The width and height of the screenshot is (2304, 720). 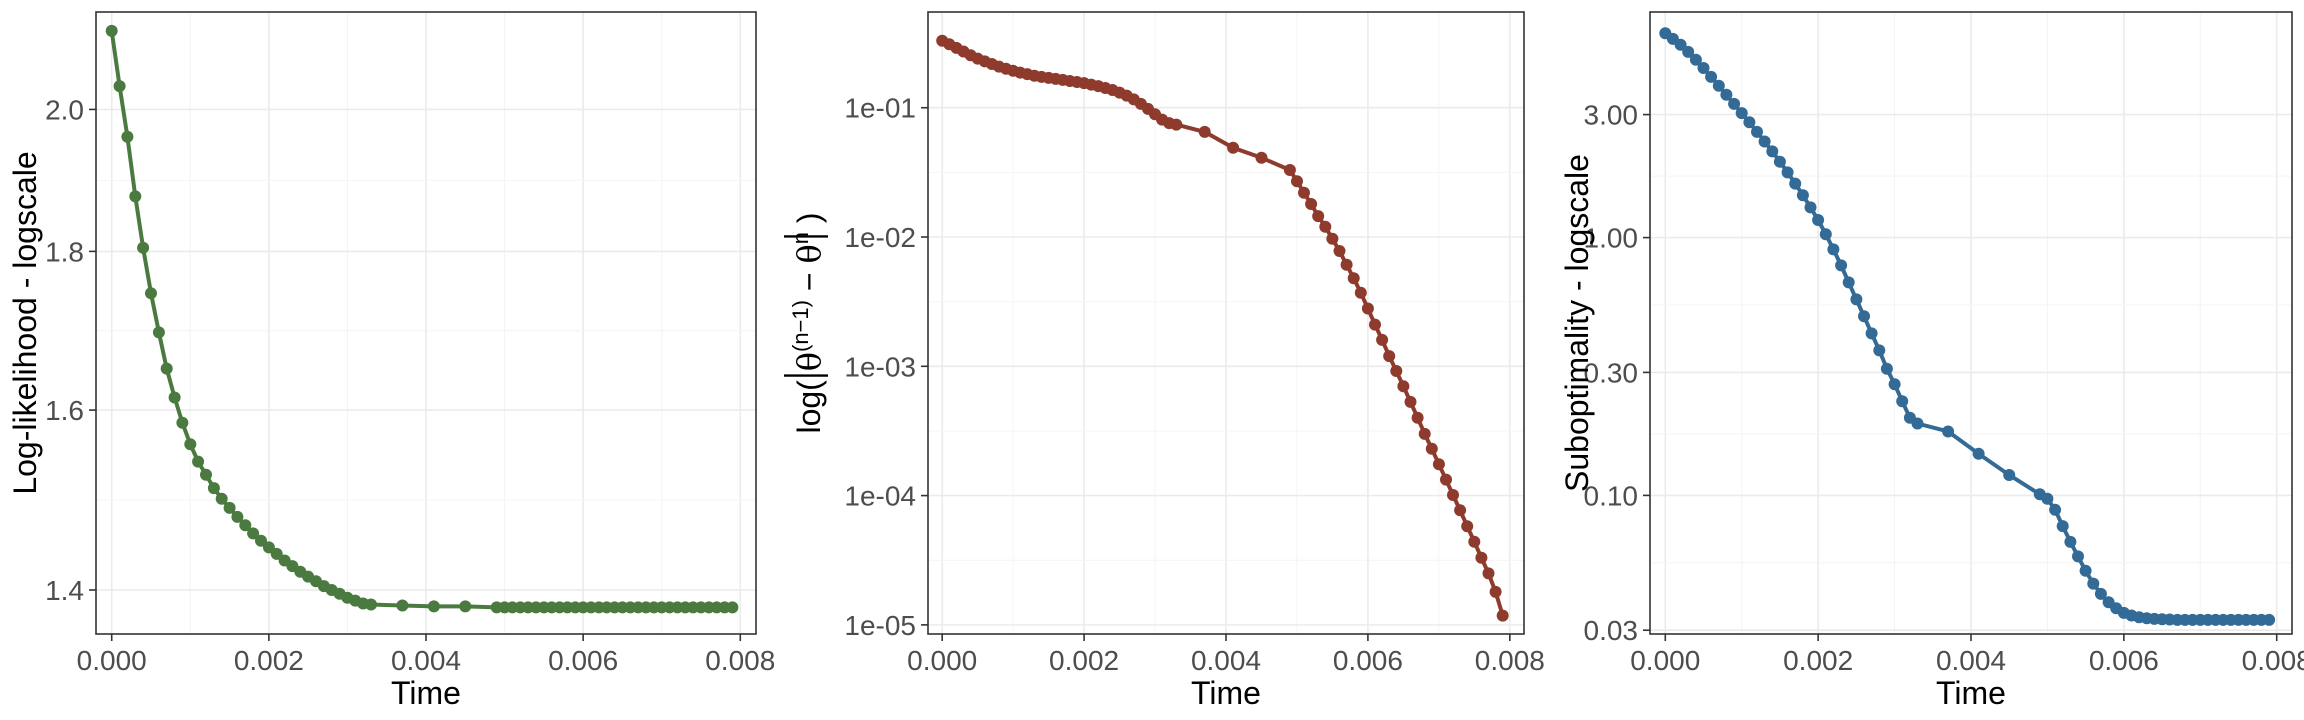 I want to click on y-axis-title-text: log( θ(n−1) − θn ), so click(x=808, y=322).